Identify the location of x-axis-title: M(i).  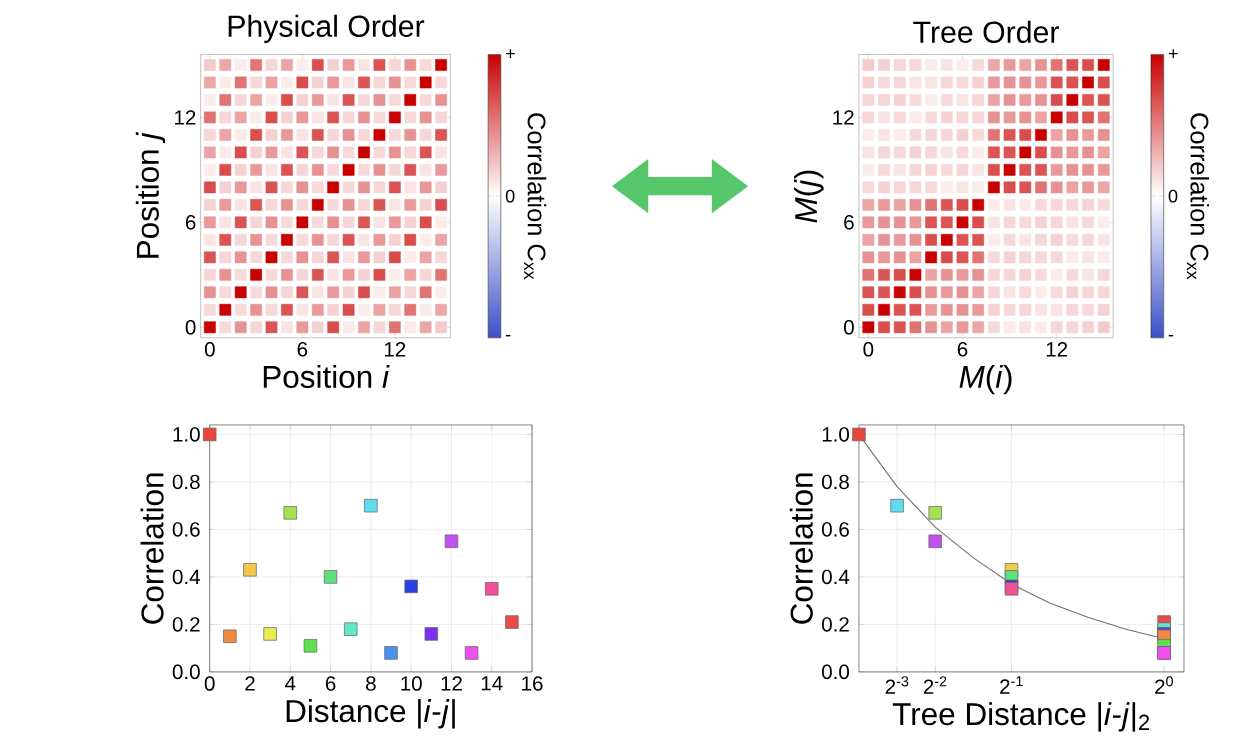
(985, 380).